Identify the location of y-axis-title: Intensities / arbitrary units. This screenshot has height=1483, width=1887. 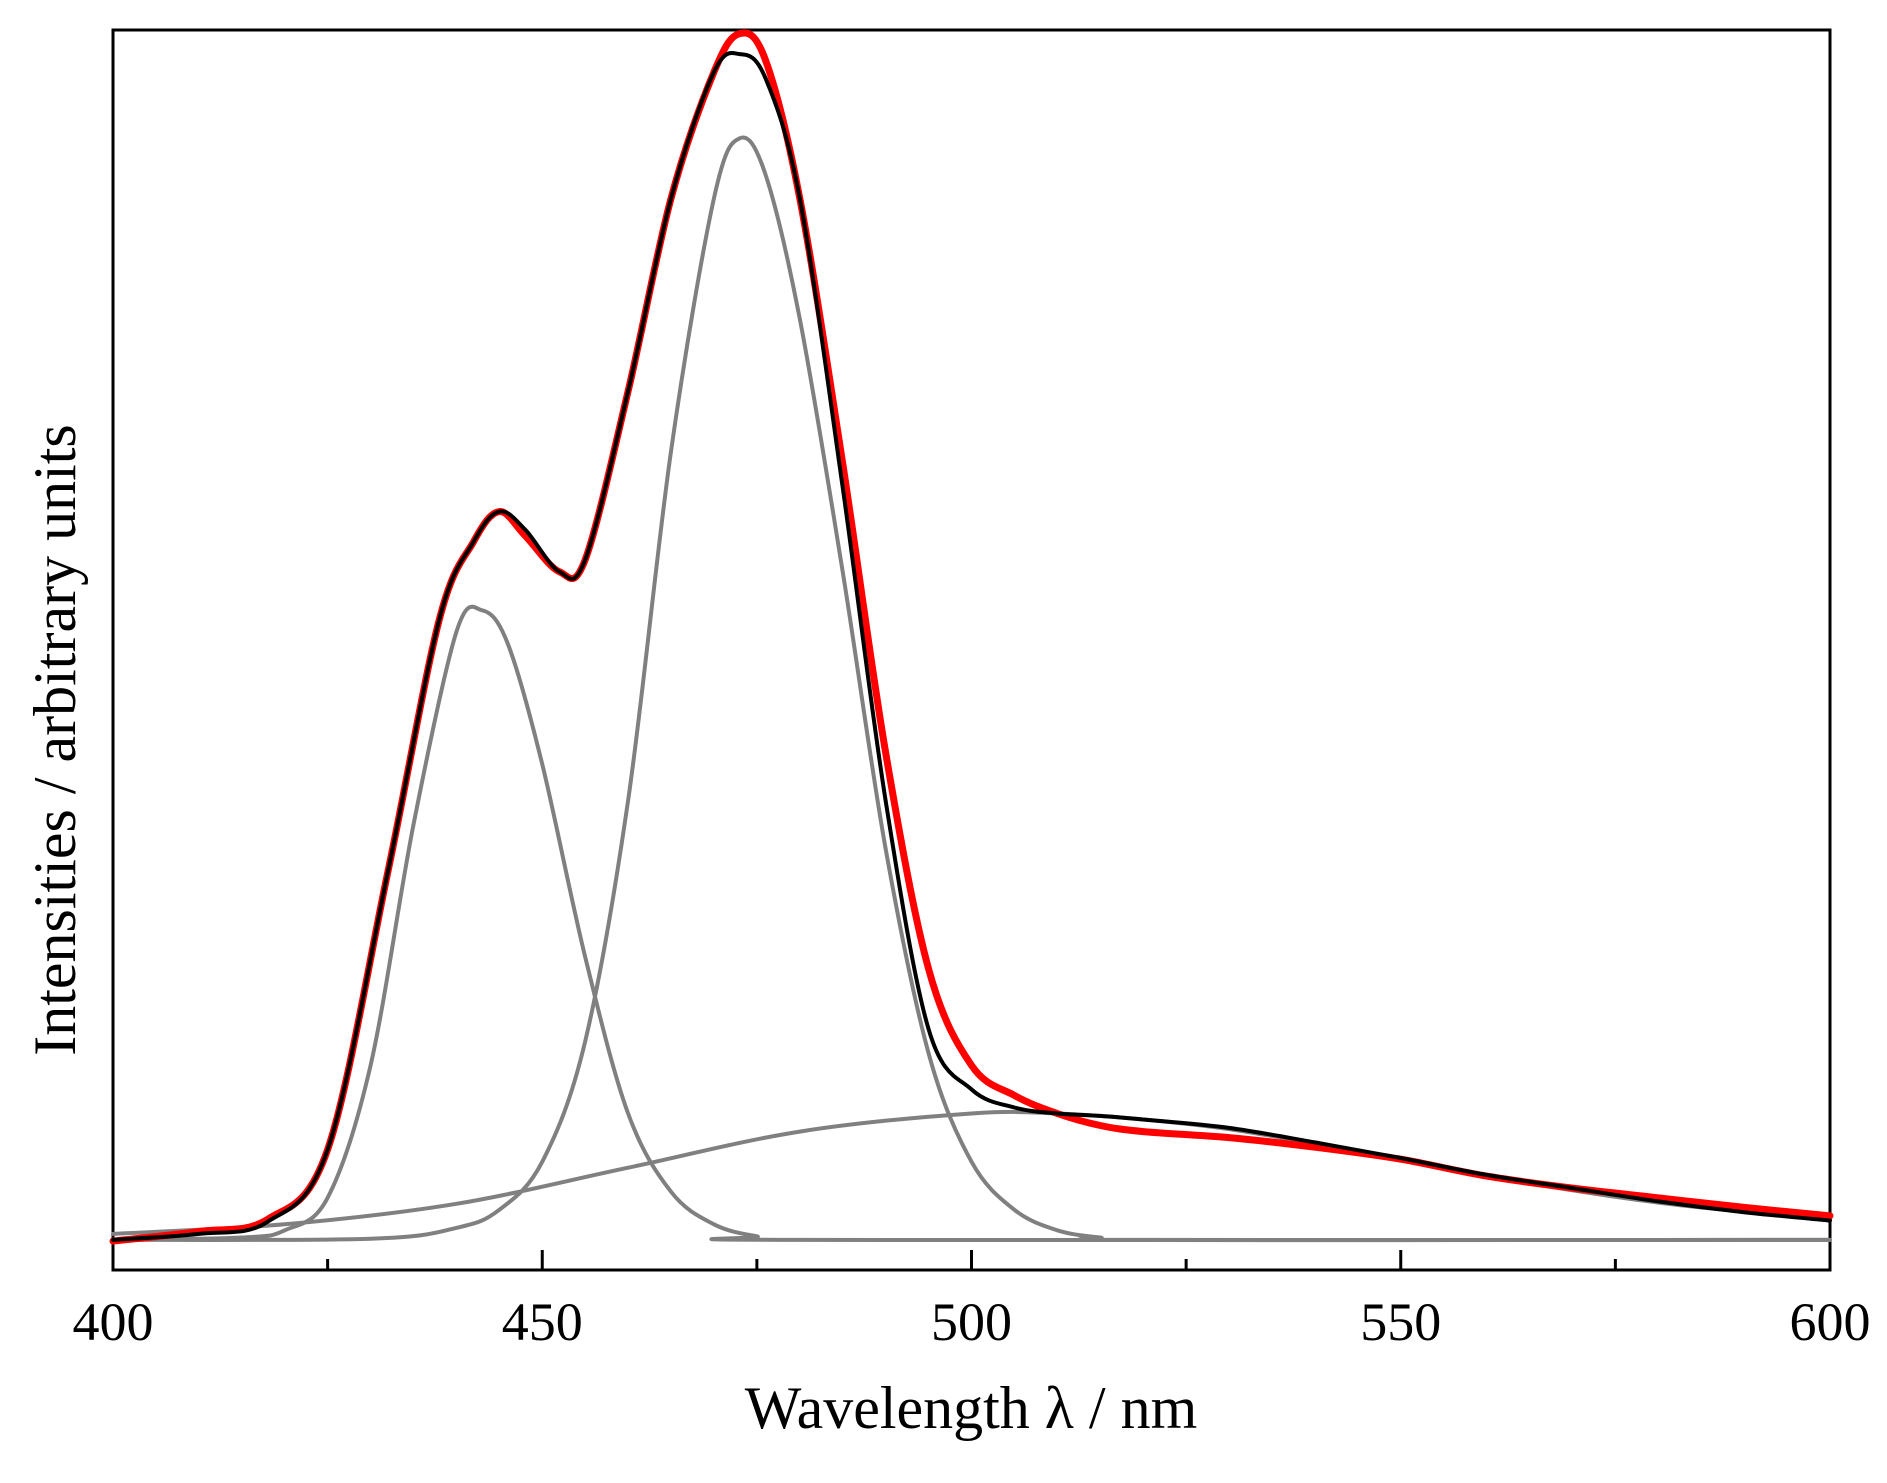
(55, 740).